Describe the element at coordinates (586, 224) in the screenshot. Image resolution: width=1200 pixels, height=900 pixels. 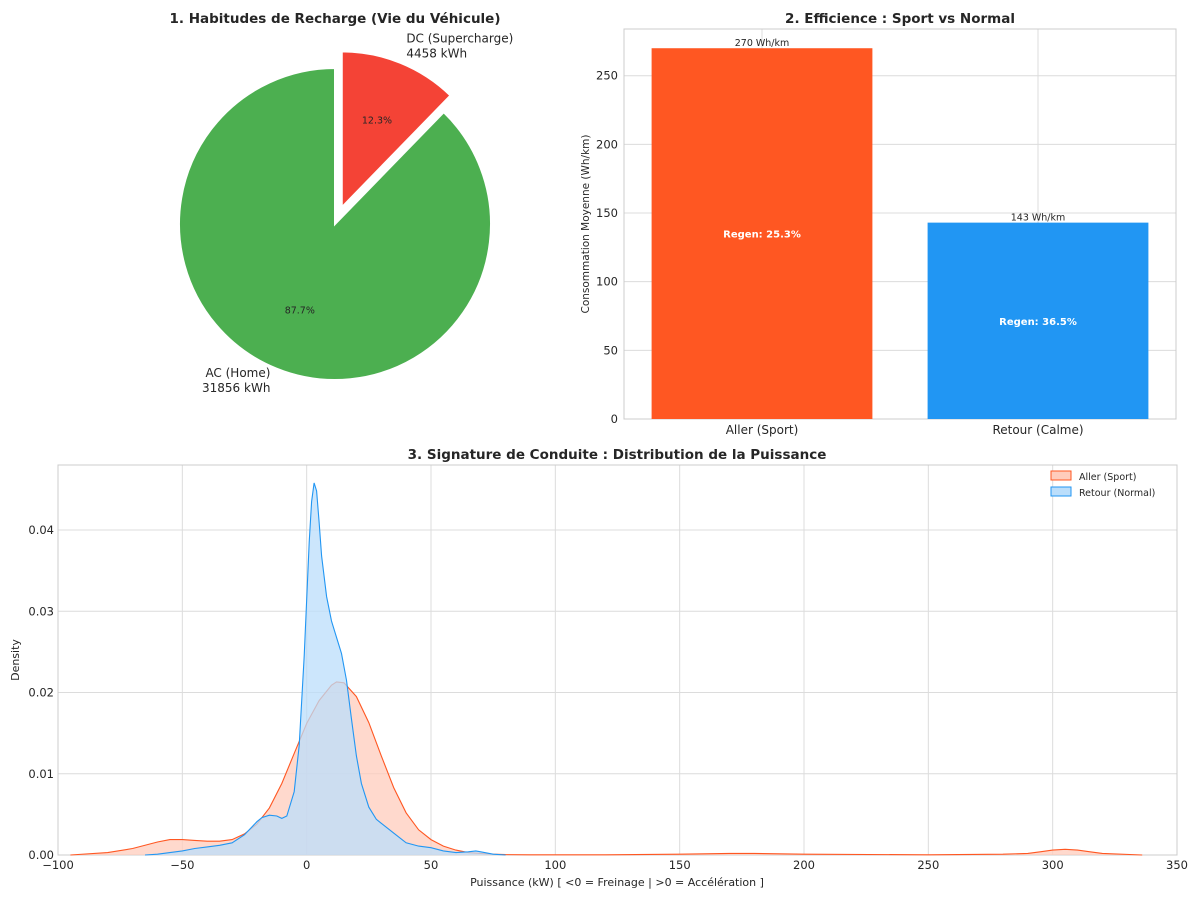
I see `bar-ylabel: Consommation Moyenne (Wh/km)` at that location.